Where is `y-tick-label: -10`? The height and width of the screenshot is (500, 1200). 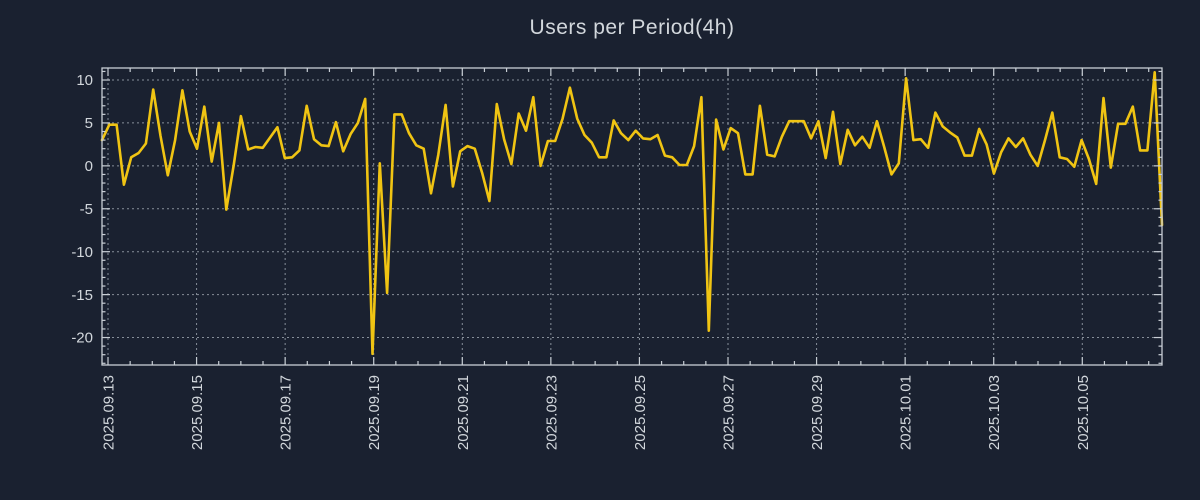 y-tick-label: -10 is located at coordinates (82, 252).